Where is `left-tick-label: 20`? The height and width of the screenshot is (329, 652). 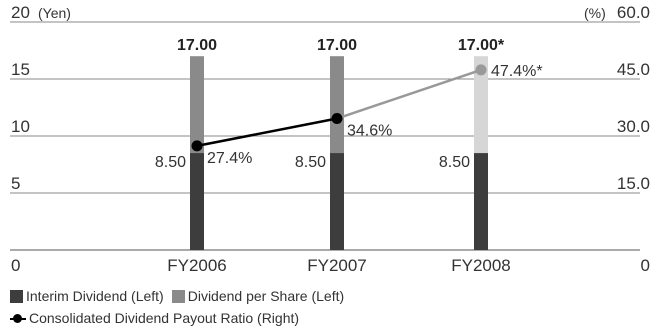 left-tick-label: 20 is located at coordinates (20, 12).